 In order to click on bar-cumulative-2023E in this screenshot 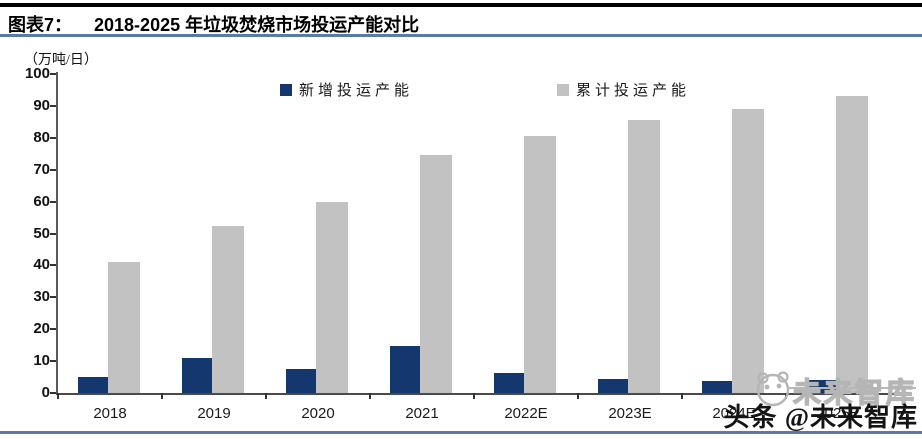, I will do `click(644, 256)`.